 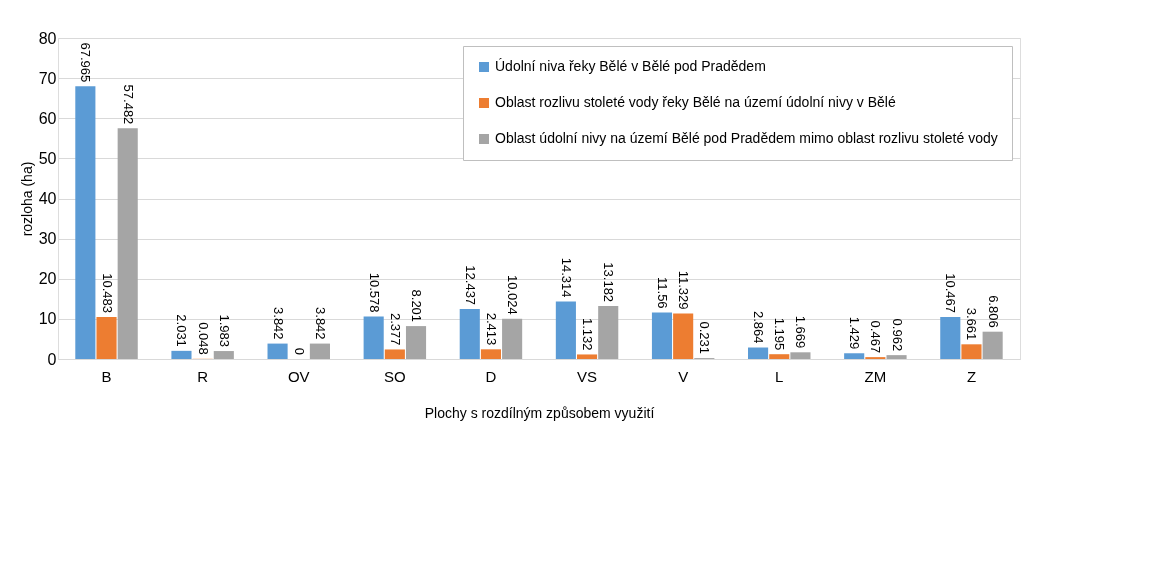 I want to click on data-label: 3.661, so click(x=972, y=324).